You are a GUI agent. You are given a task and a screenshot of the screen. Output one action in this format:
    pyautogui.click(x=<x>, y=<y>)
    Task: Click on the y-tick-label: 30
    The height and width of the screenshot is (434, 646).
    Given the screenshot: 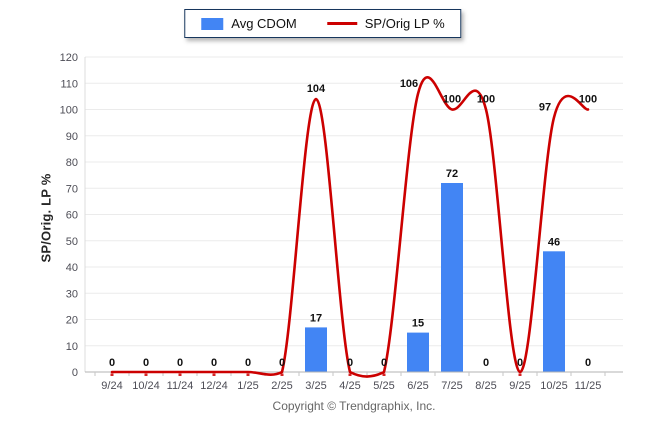 What is the action you would take?
    pyautogui.click(x=72, y=294)
    